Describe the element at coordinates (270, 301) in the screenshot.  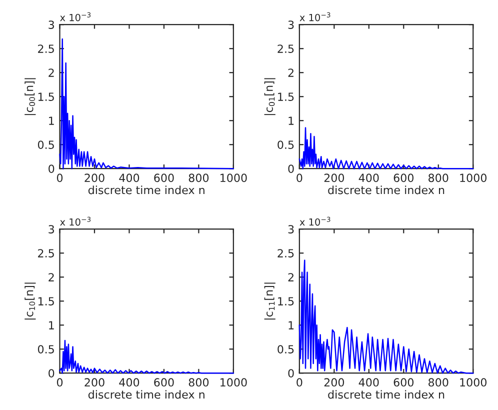
I see `y-axis-title: |c$_{11}$[n]|` at that location.